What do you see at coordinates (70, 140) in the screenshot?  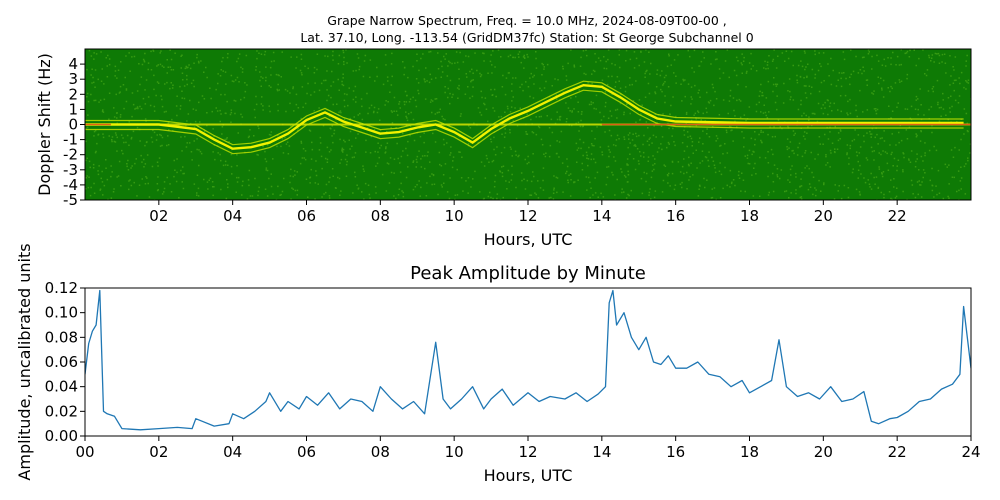 I see `spectrogram-y-tick-label: -1` at bounding box center [70, 140].